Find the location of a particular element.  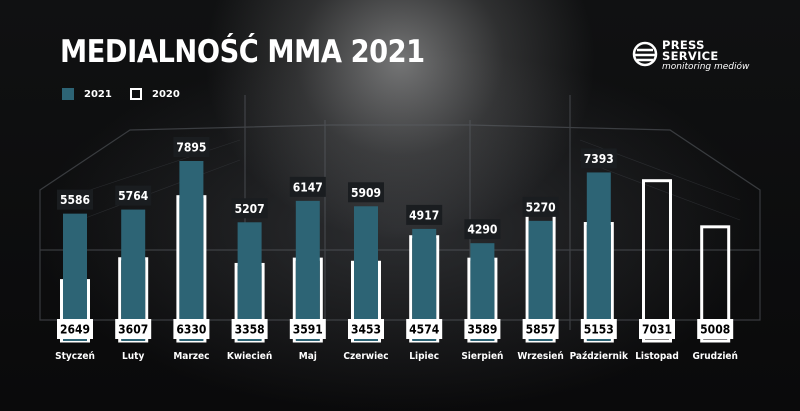

data-label-2020-11-box is located at coordinates (715, 329).